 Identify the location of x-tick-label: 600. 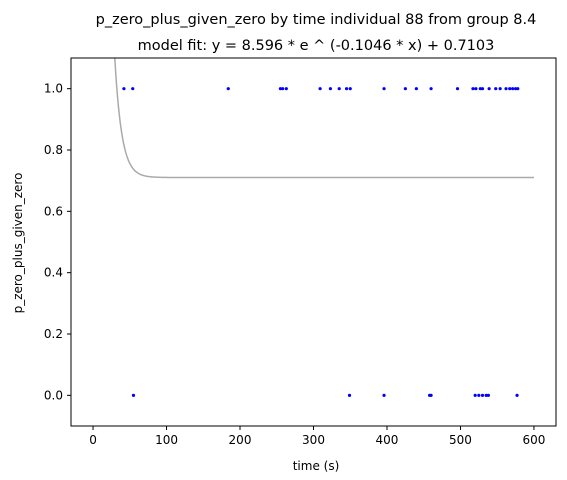
(534, 440).